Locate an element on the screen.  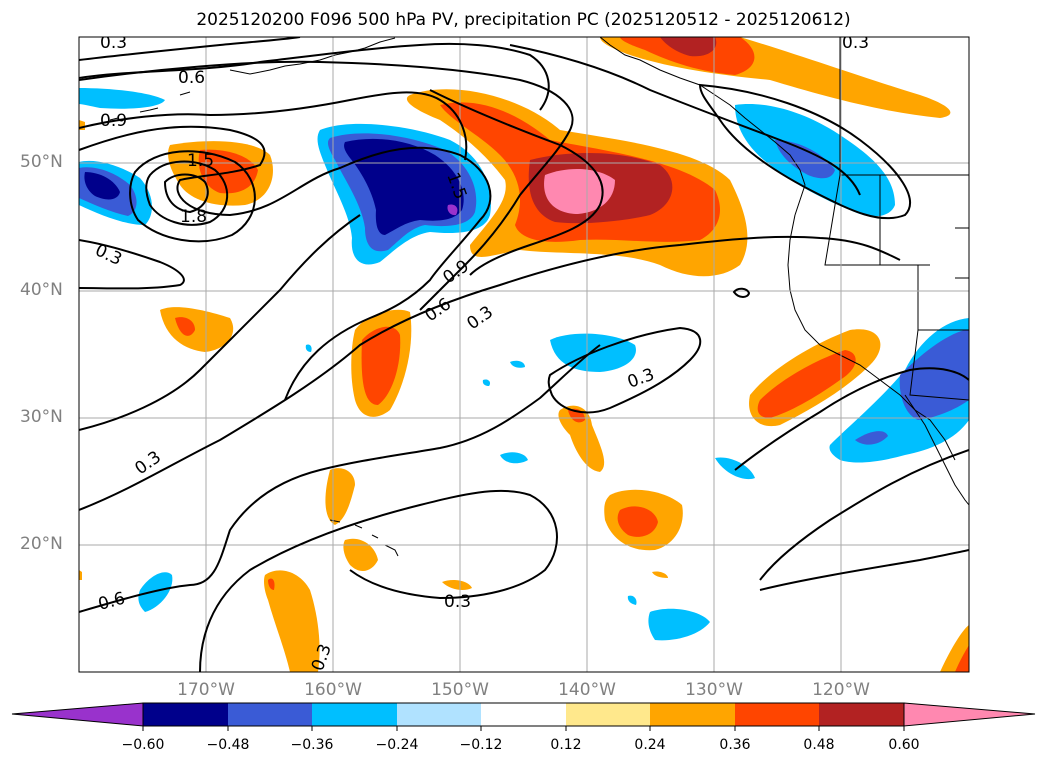
shade-blue-hawaii-ne is located at coordinates (735, 468).